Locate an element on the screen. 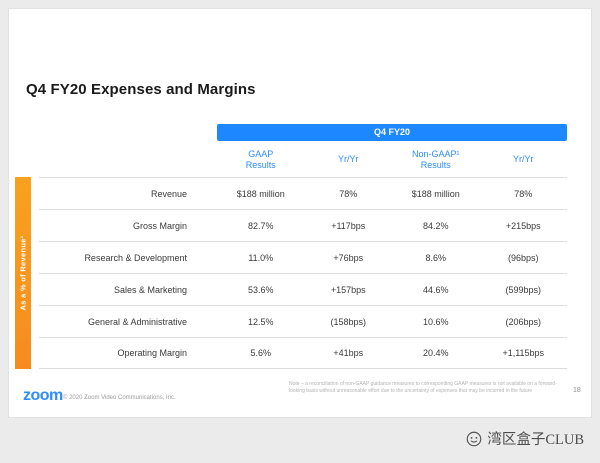  cell-gaap-result: 53.6% is located at coordinates (260, 289).